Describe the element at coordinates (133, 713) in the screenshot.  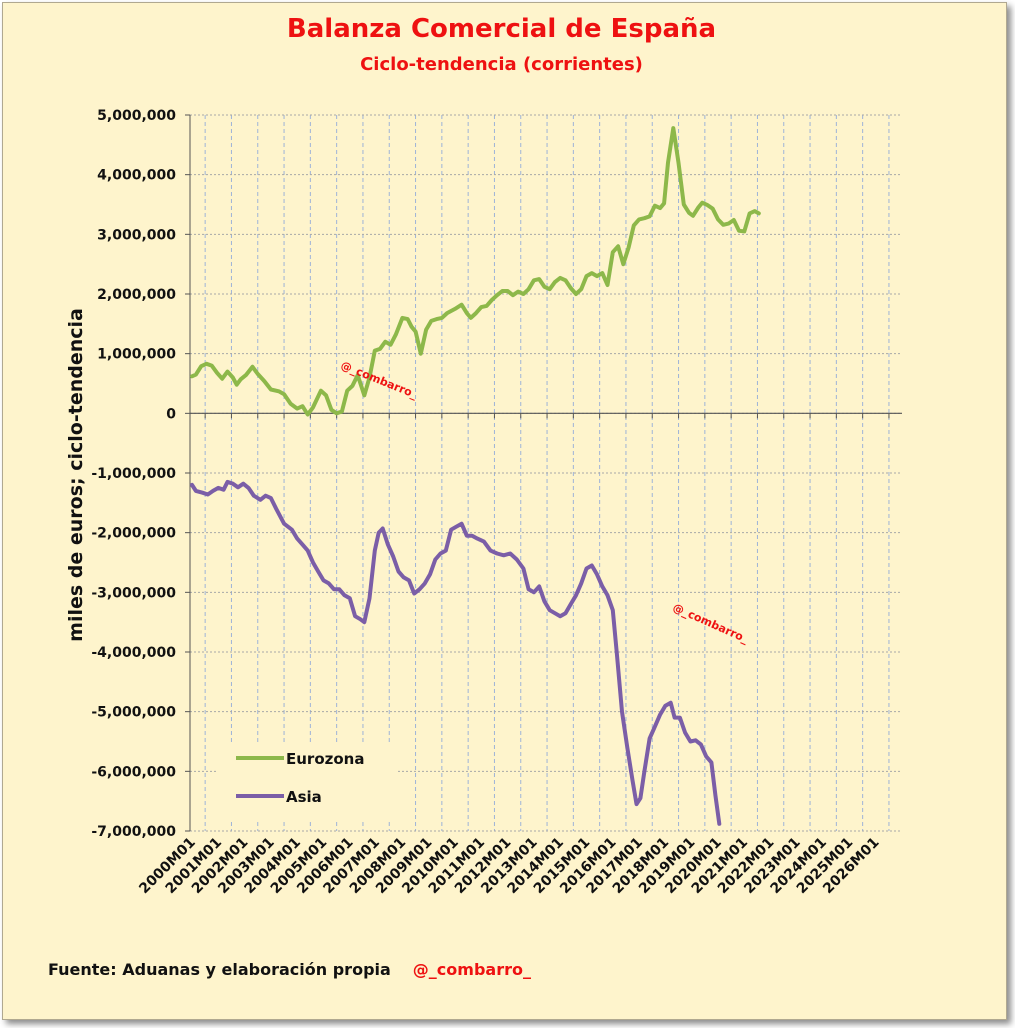
I see `y-tick-label: -5,000,000` at that location.